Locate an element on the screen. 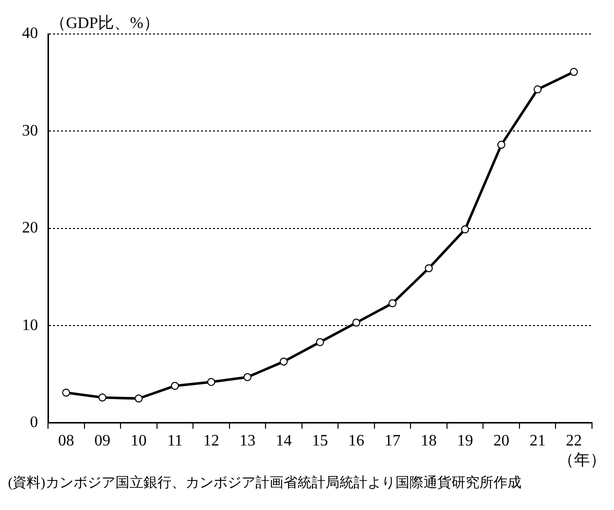 This screenshot has width=614, height=510. x-tick-label: 08 is located at coordinates (66, 441).